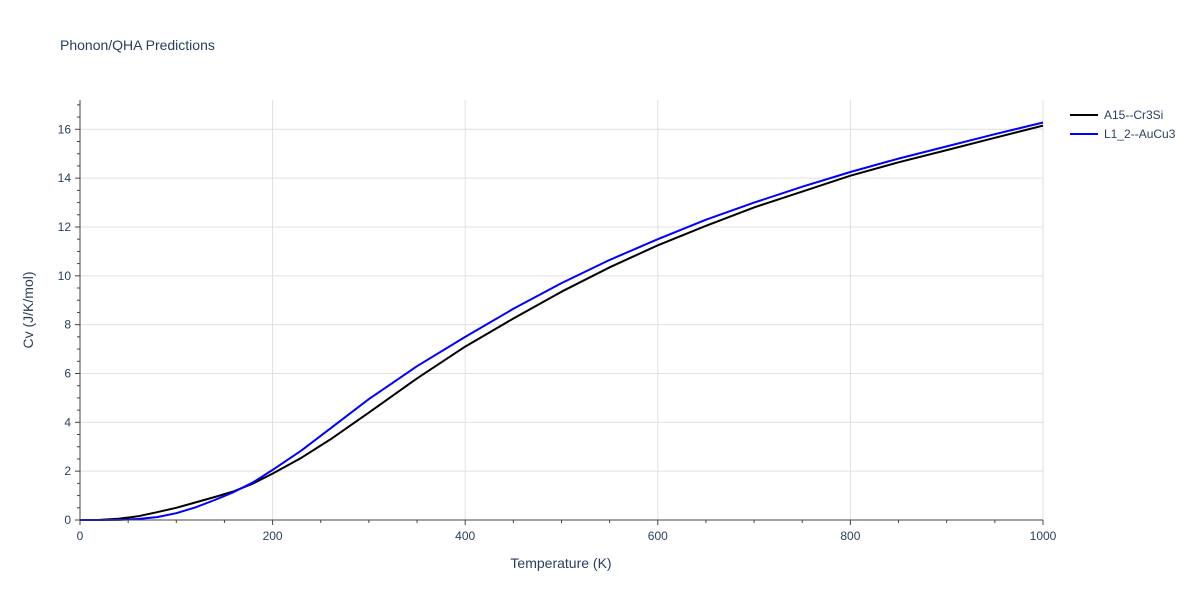 Image resolution: width=1200 pixels, height=600 pixels. Describe the element at coordinates (65, 129) in the screenshot. I see `y-tick-label: 16` at that location.